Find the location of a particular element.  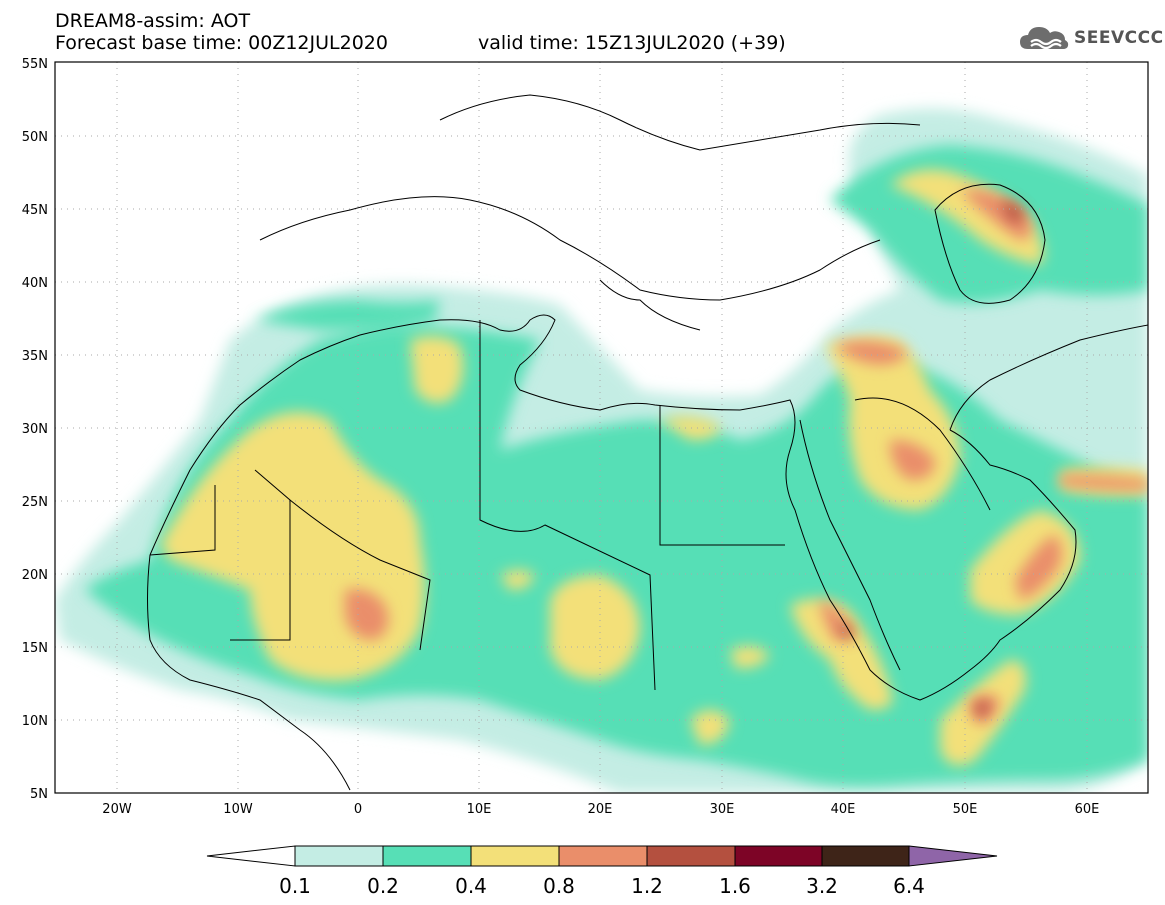

colorbar-label-1.6: 1.6 is located at coordinates (735, 886).